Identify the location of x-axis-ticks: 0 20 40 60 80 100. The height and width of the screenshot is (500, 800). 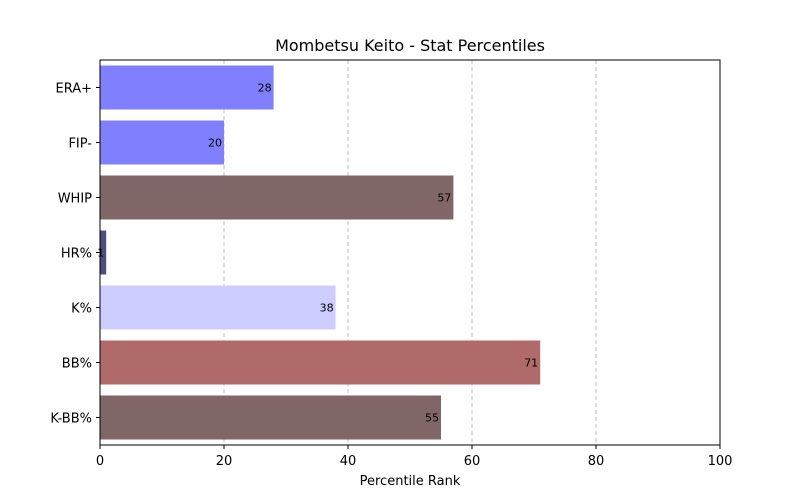
(414, 457).